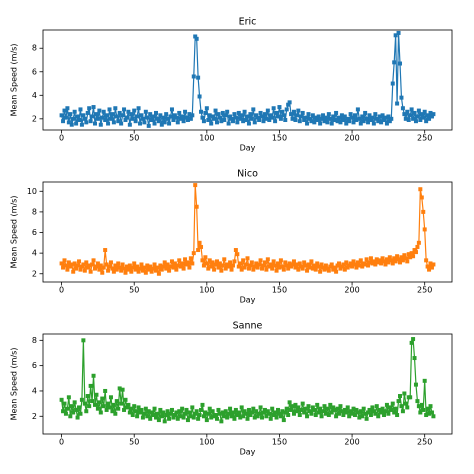 The width and height of the screenshot is (474, 474). I want to click on y-tick-label: 6, so click(34, 232).